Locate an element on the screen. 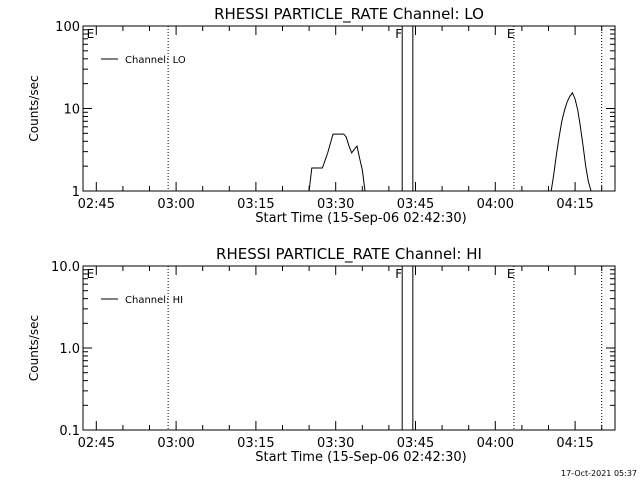  y-tick-label: 10 is located at coordinates (71, 110).